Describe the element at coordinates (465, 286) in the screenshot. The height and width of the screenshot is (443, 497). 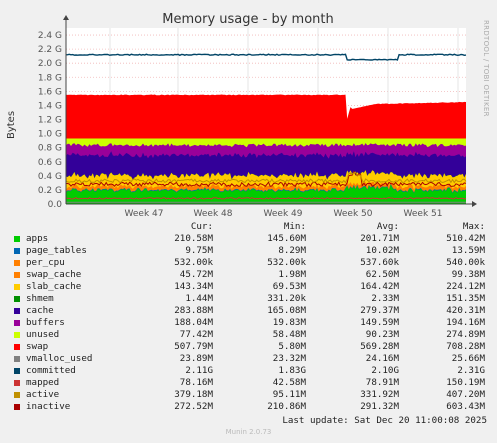
I see `legend-max: 224.12M` at that location.